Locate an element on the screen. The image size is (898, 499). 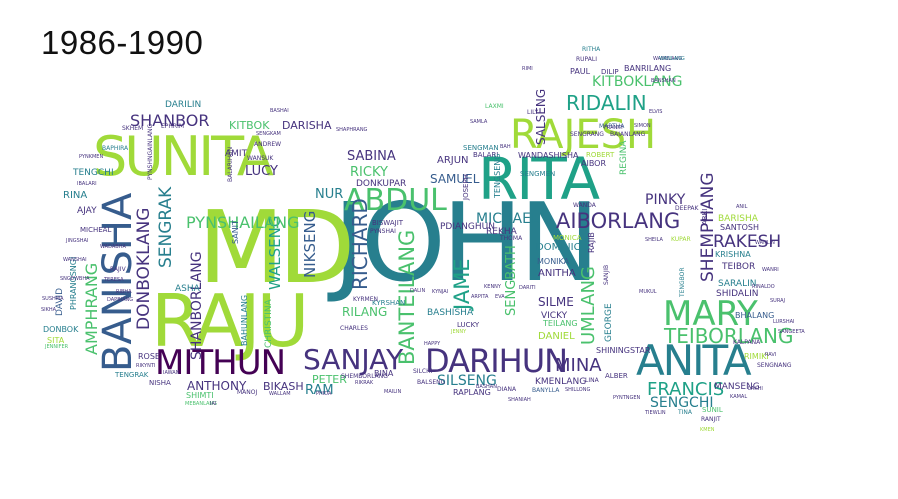
word: IAWAN is located at coordinates (171, 373).